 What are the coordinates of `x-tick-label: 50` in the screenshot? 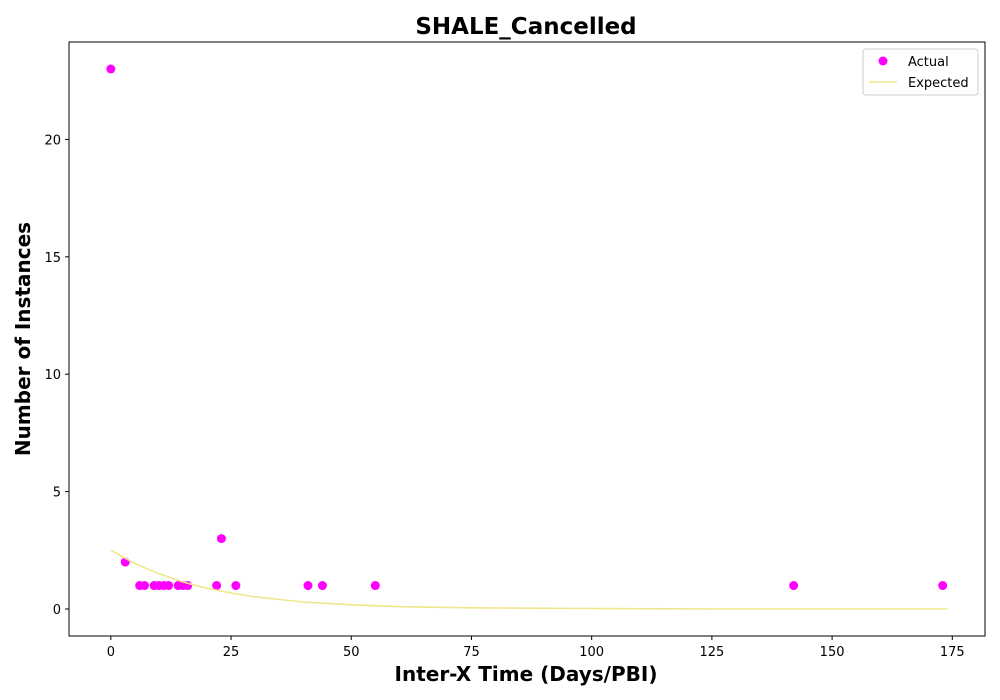 It's located at (351, 652).